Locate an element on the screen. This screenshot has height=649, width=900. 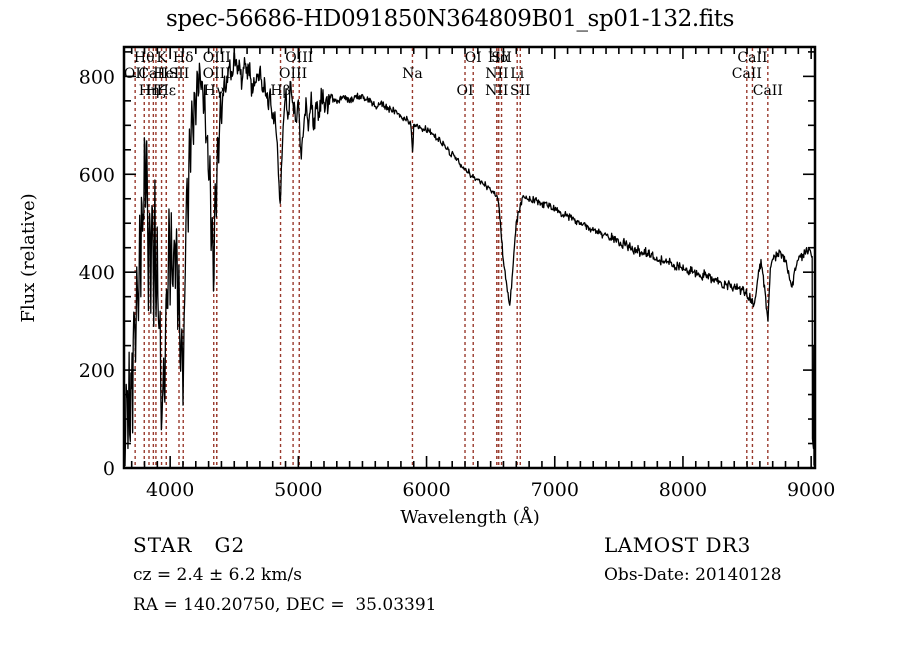
x-axis-label: Wavelength (Å) is located at coordinates (470, 517).